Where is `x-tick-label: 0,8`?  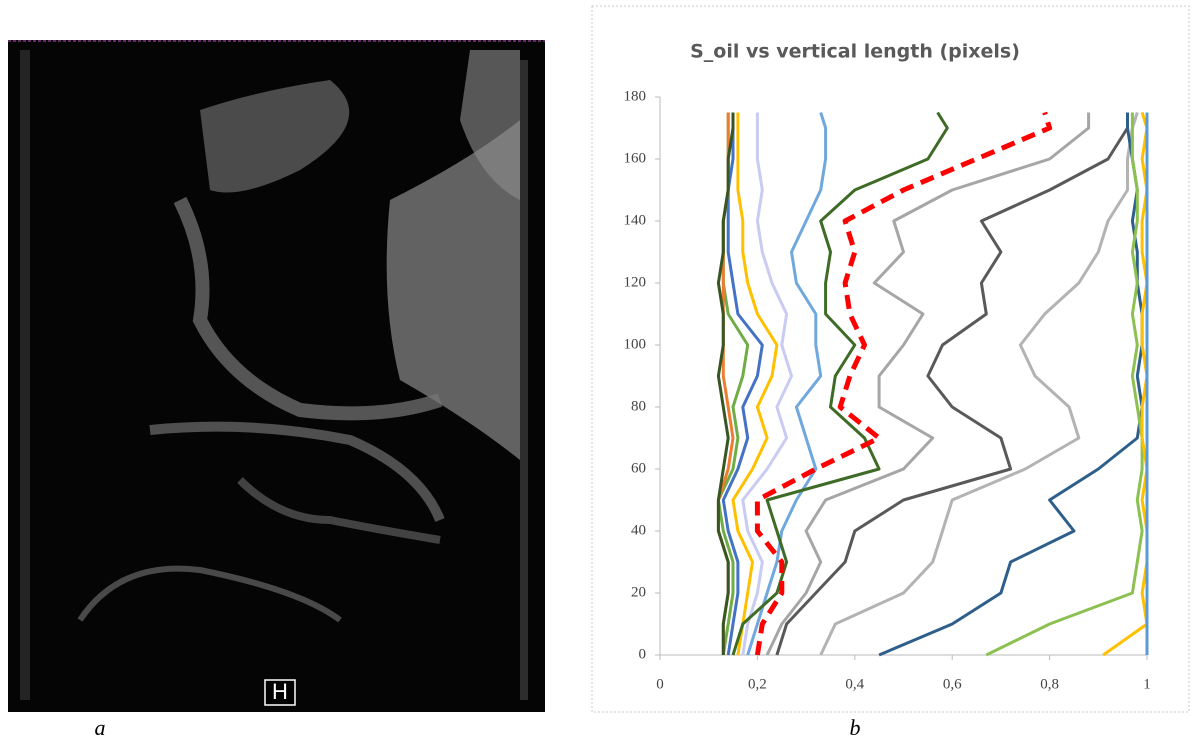
x-tick-label: 0,8 is located at coordinates (1049, 684).